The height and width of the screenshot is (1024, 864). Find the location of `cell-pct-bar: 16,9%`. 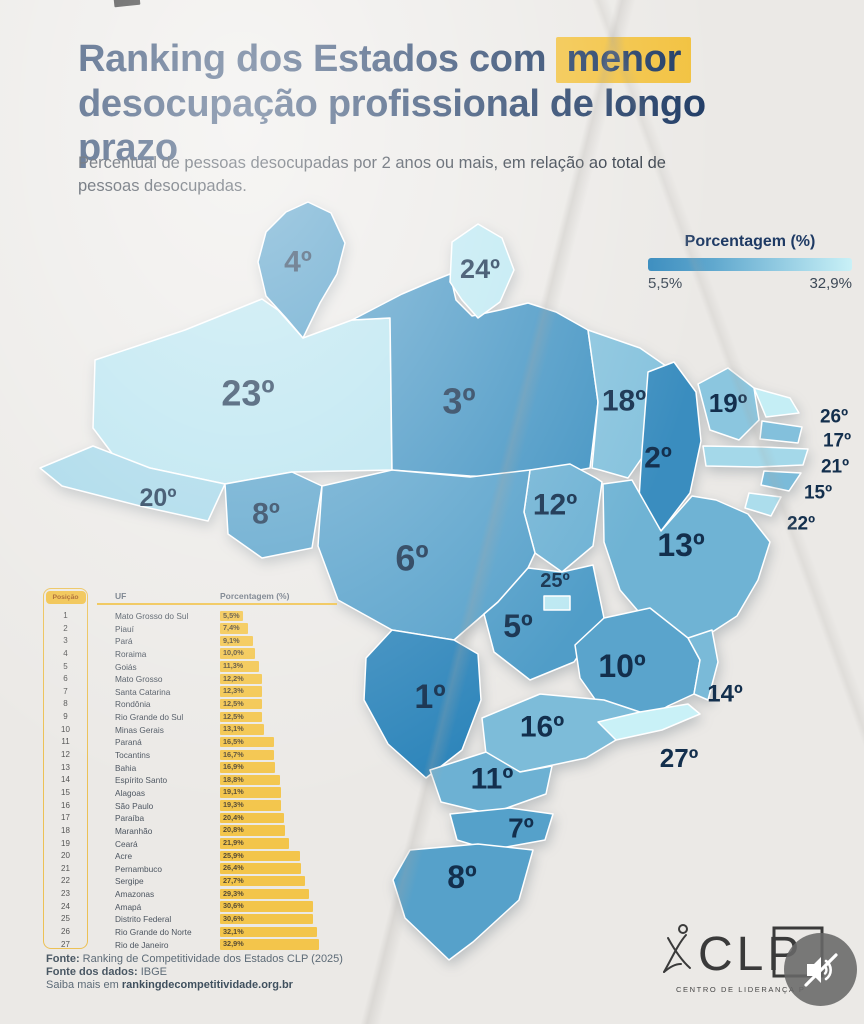

cell-pct-bar: 16,9% is located at coordinates (247, 767).